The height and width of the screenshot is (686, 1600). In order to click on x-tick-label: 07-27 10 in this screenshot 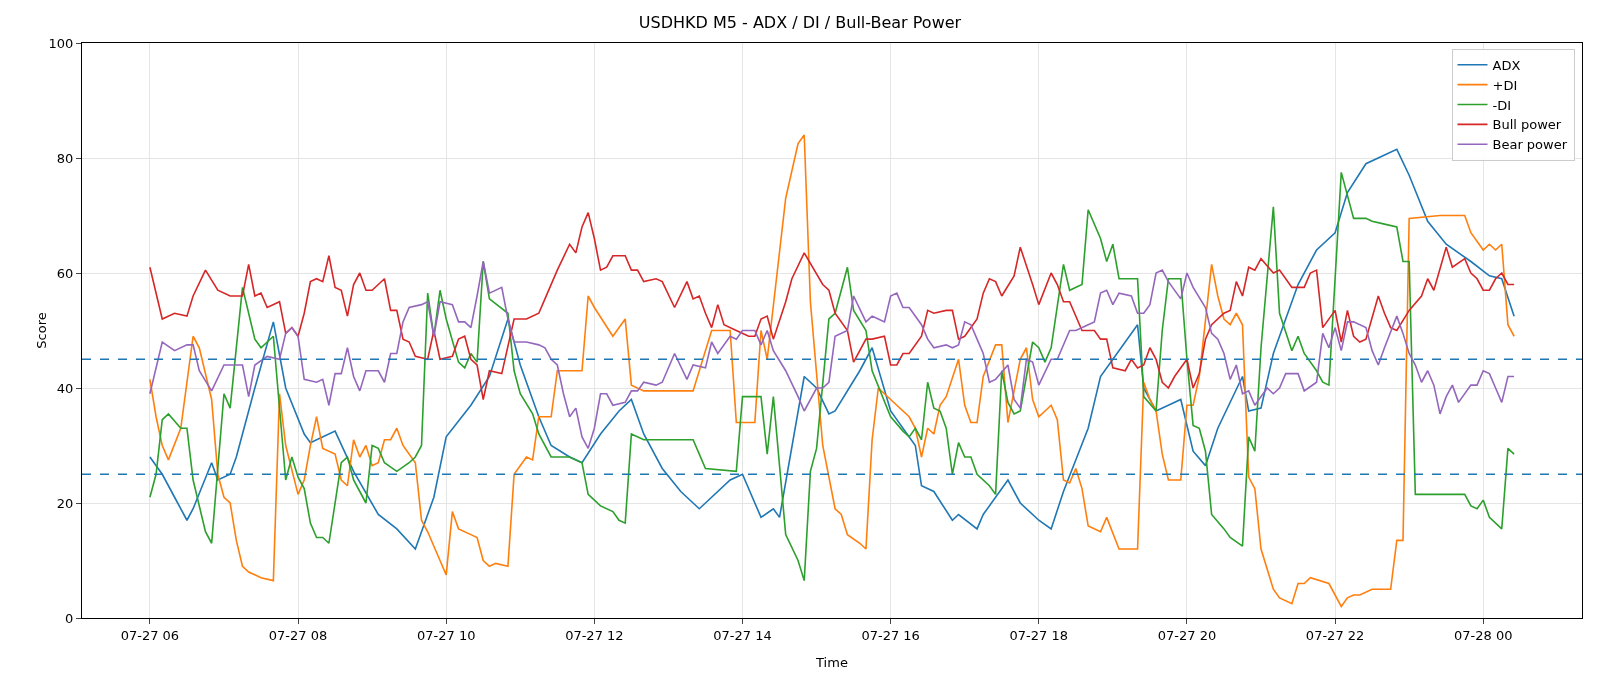, I will do `click(446, 635)`.